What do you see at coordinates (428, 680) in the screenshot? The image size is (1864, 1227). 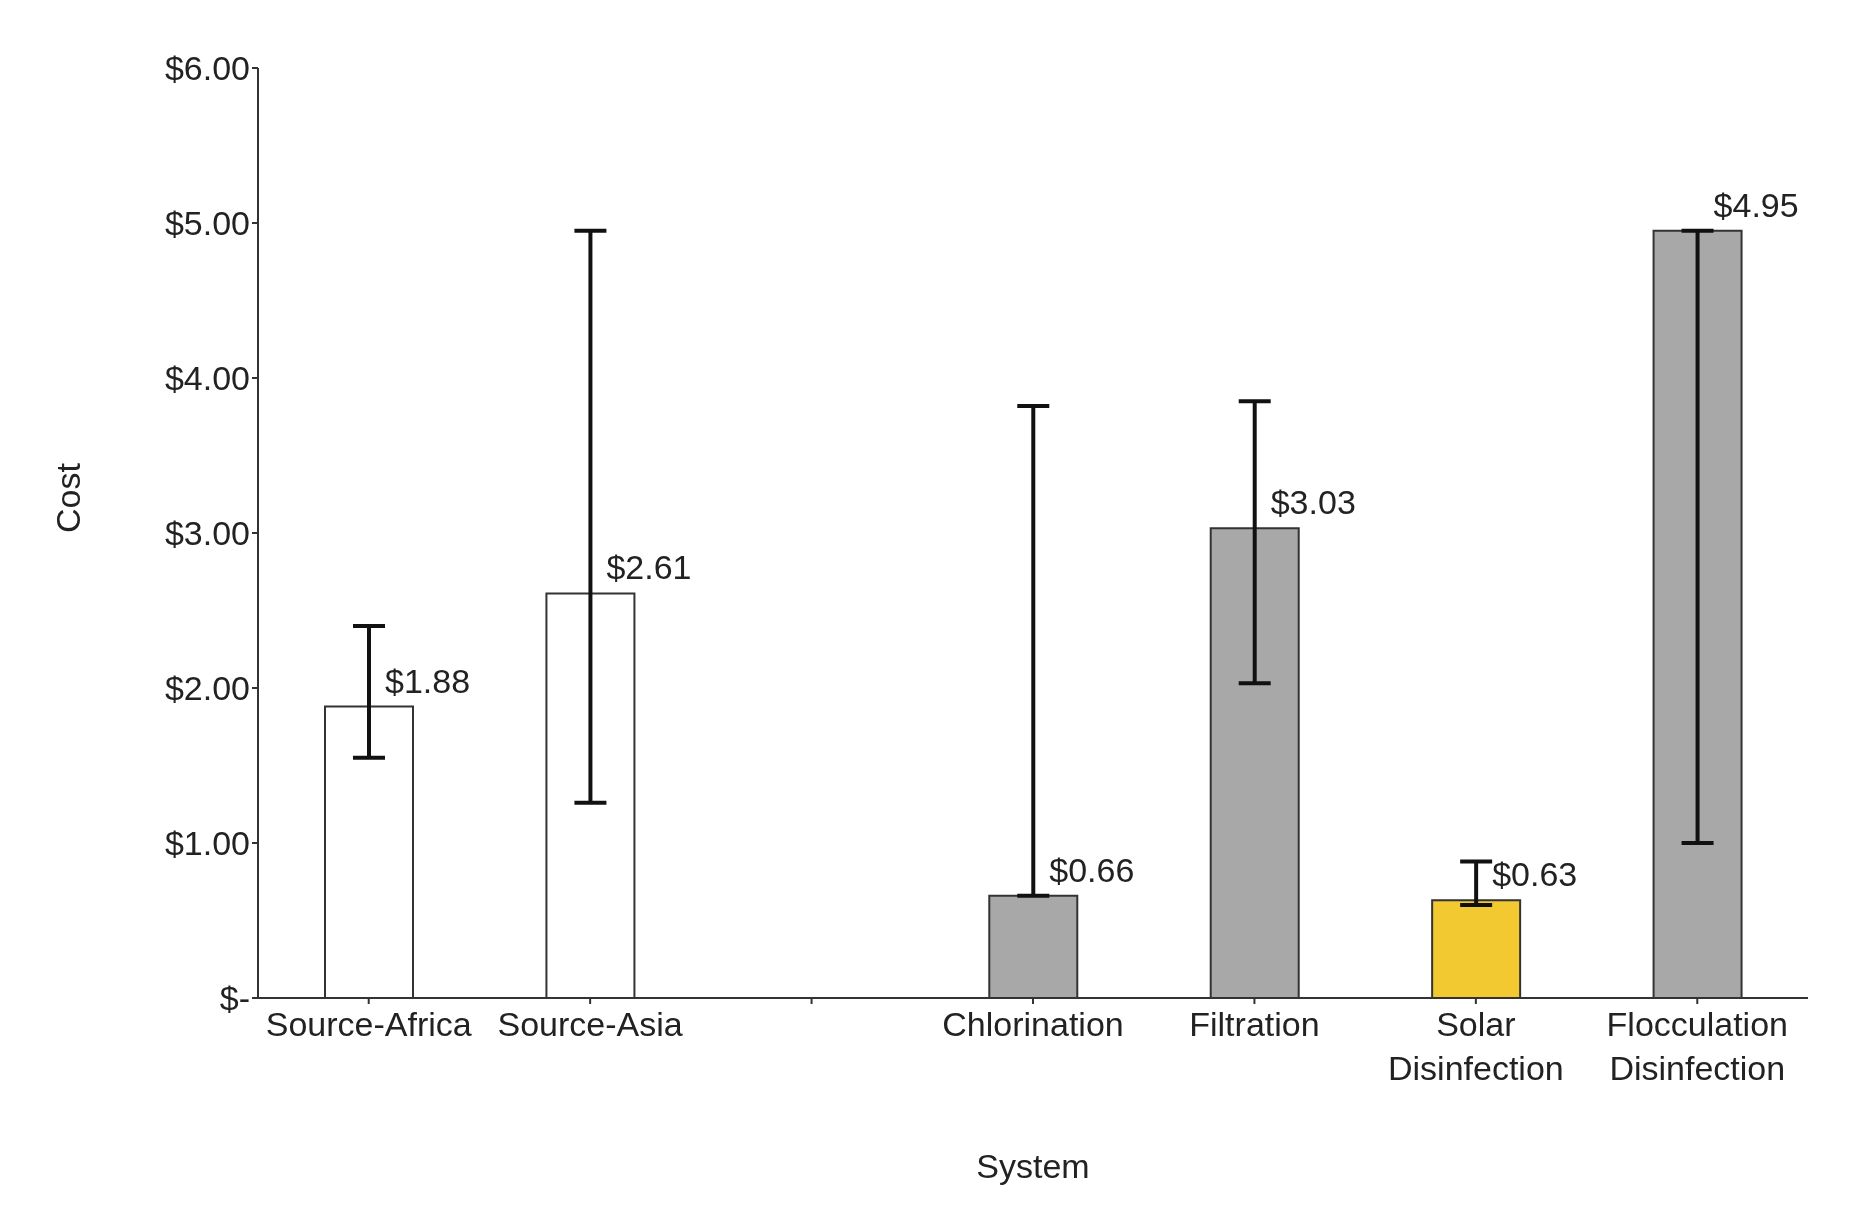 I see `data-label: $1.88` at bounding box center [428, 680].